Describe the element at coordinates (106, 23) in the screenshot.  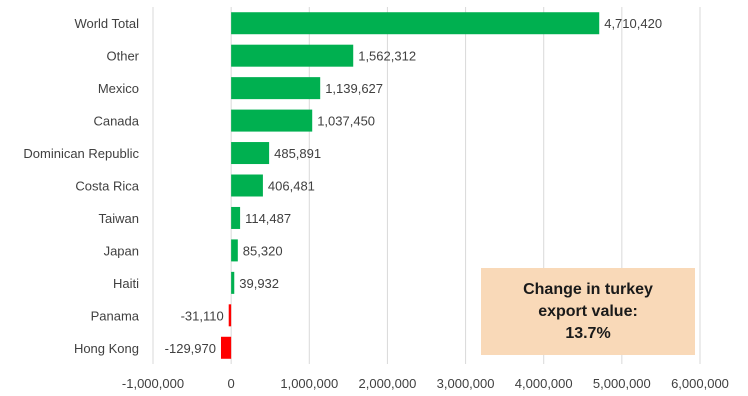
I see `category-label: World Total` at that location.